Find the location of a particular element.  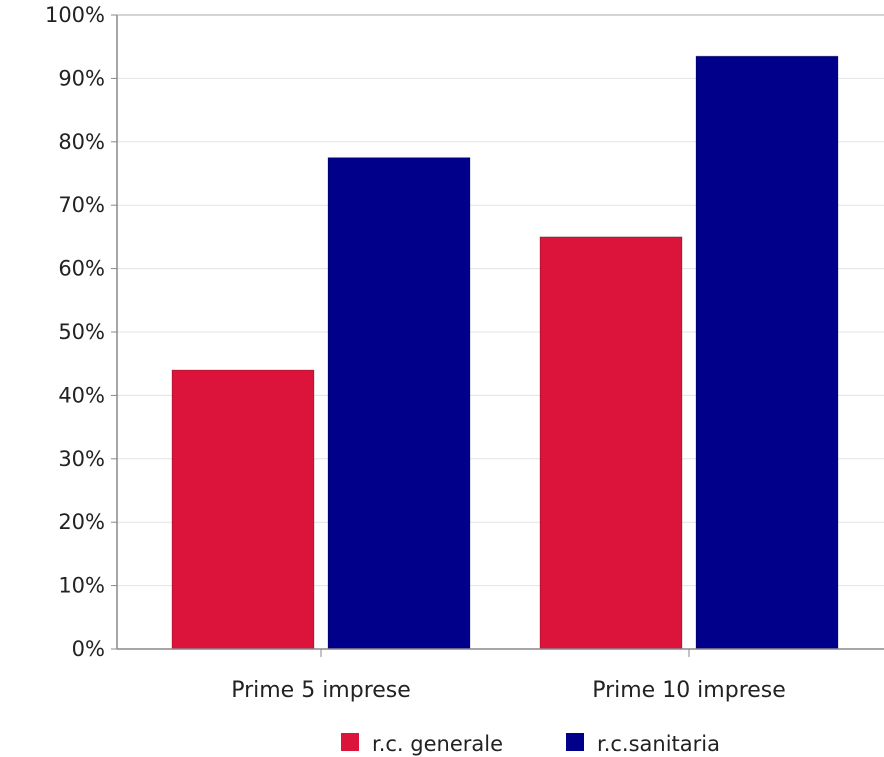

legend-label: r.c. generale is located at coordinates (437, 744).